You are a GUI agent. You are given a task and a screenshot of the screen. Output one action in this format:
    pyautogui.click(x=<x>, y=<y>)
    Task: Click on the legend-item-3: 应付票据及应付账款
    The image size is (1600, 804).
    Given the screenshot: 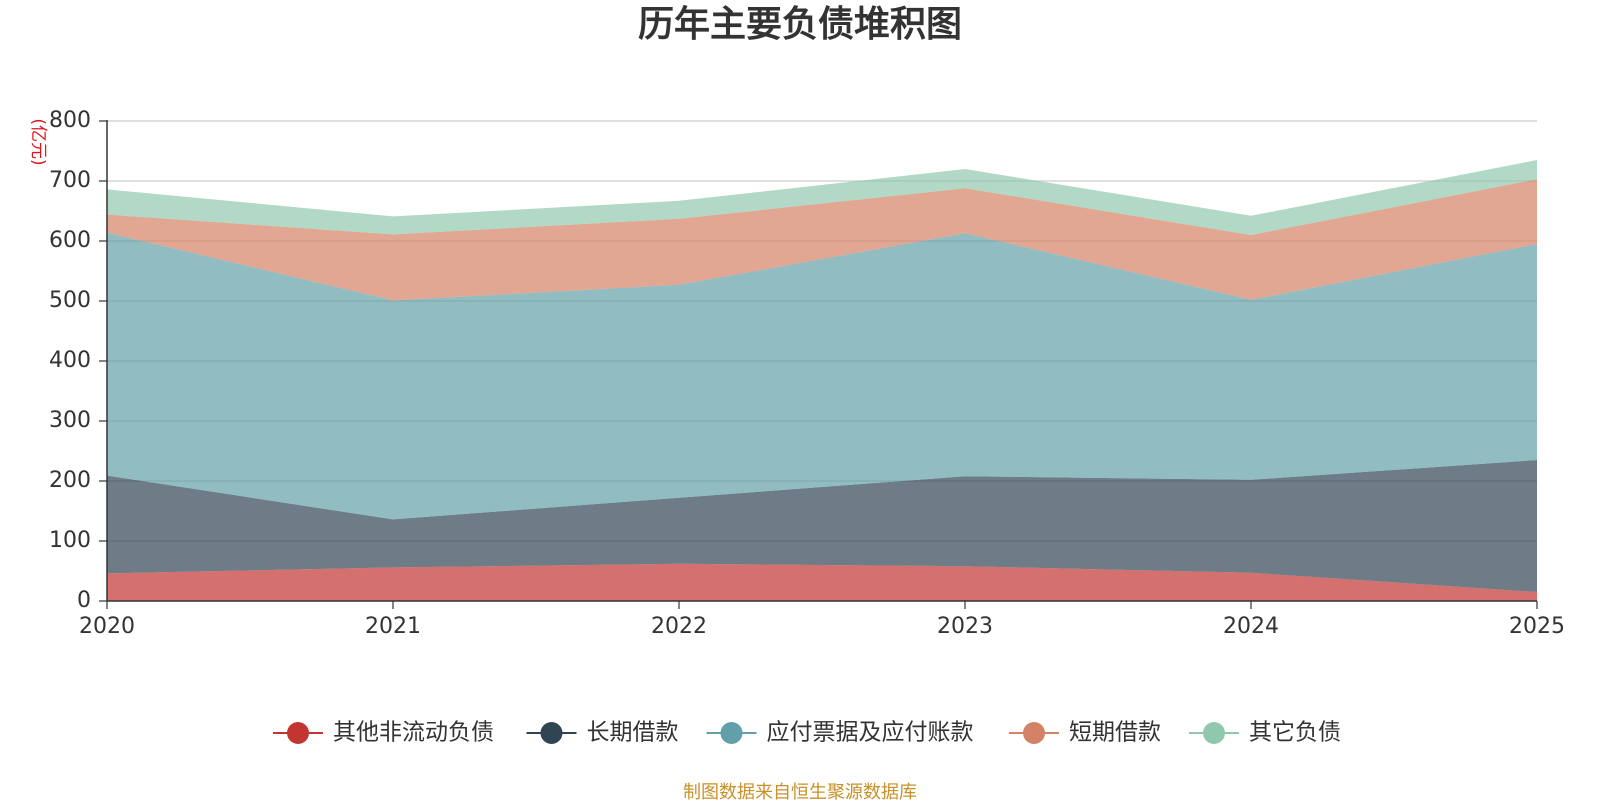 What is the action you would take?
    pyautogui.click(x=840, y=733)
    